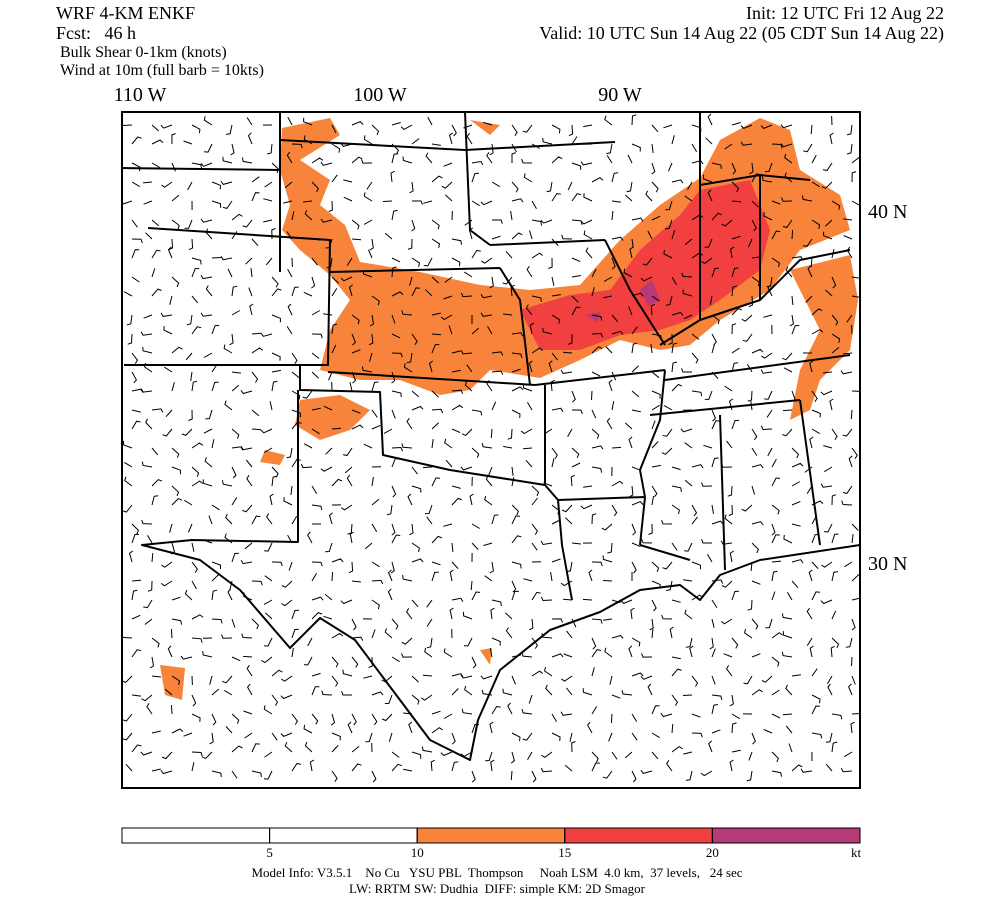 The height and width of the screenshot is (900, 1000). Describe the element at coordinates (143, 52) in the screenshot. I see `field-title: Bulk Shear 0-1km (knots)` at that location.